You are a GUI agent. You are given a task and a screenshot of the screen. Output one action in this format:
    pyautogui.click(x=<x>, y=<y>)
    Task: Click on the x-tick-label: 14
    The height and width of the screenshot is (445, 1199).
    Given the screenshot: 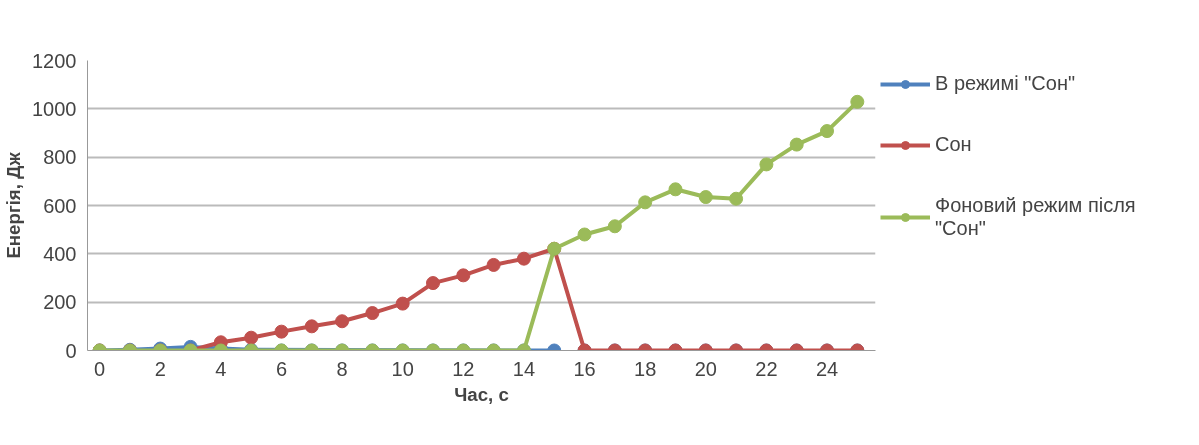 What is the action you would take?
    pyautogui.click(x=524, y=368)
    